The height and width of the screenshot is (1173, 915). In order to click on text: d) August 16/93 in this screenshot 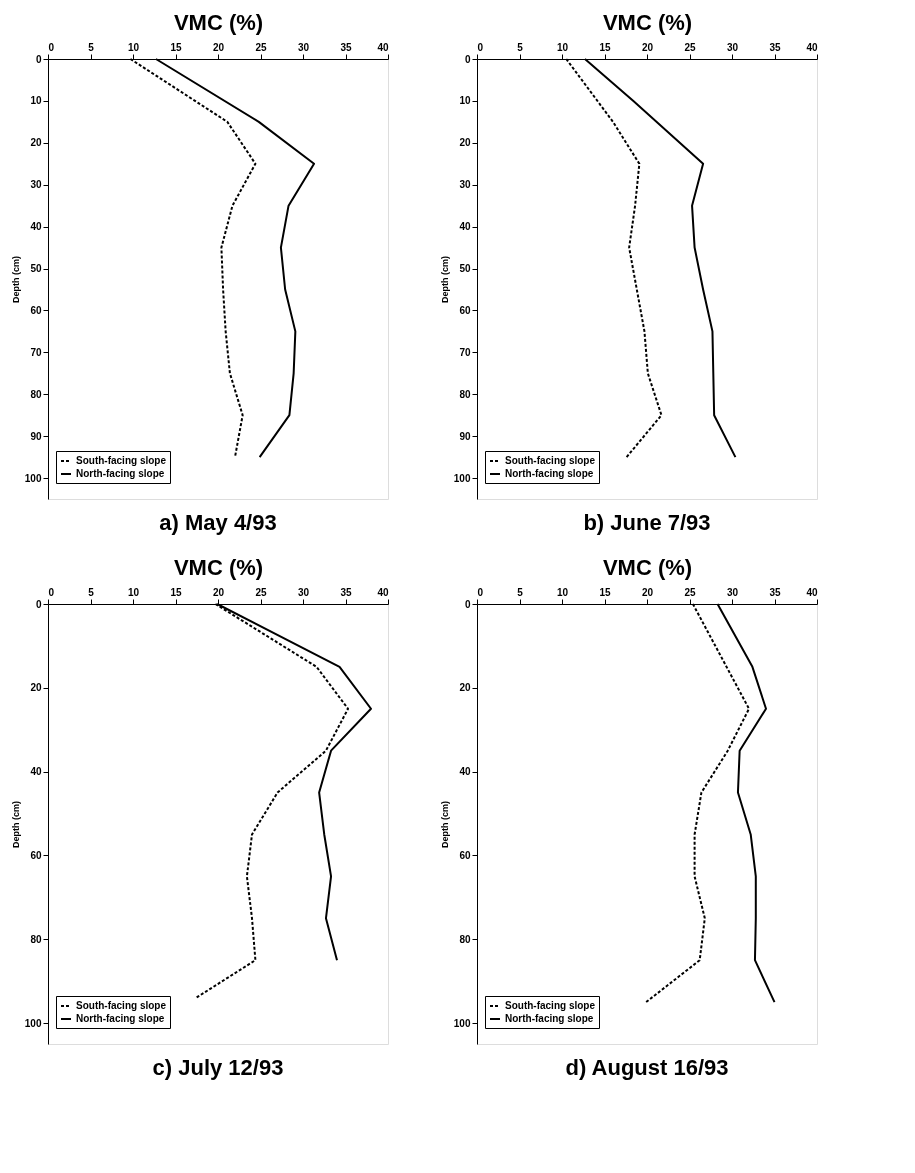, I will do `click(647, 1067)`.